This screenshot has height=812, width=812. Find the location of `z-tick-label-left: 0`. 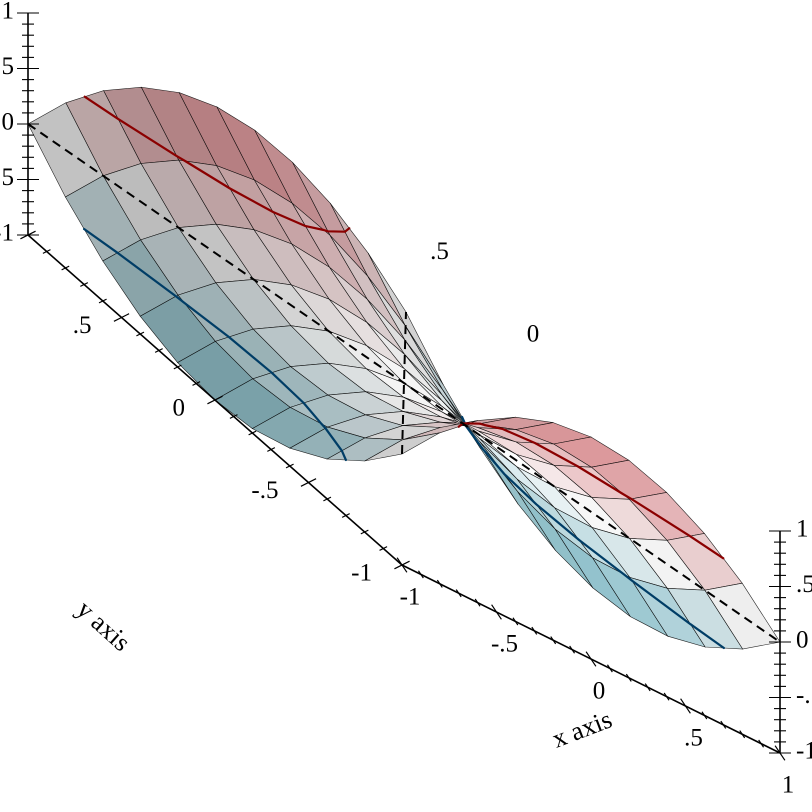

z-tick-label-left: 0 is located at coordinates (8, 122).